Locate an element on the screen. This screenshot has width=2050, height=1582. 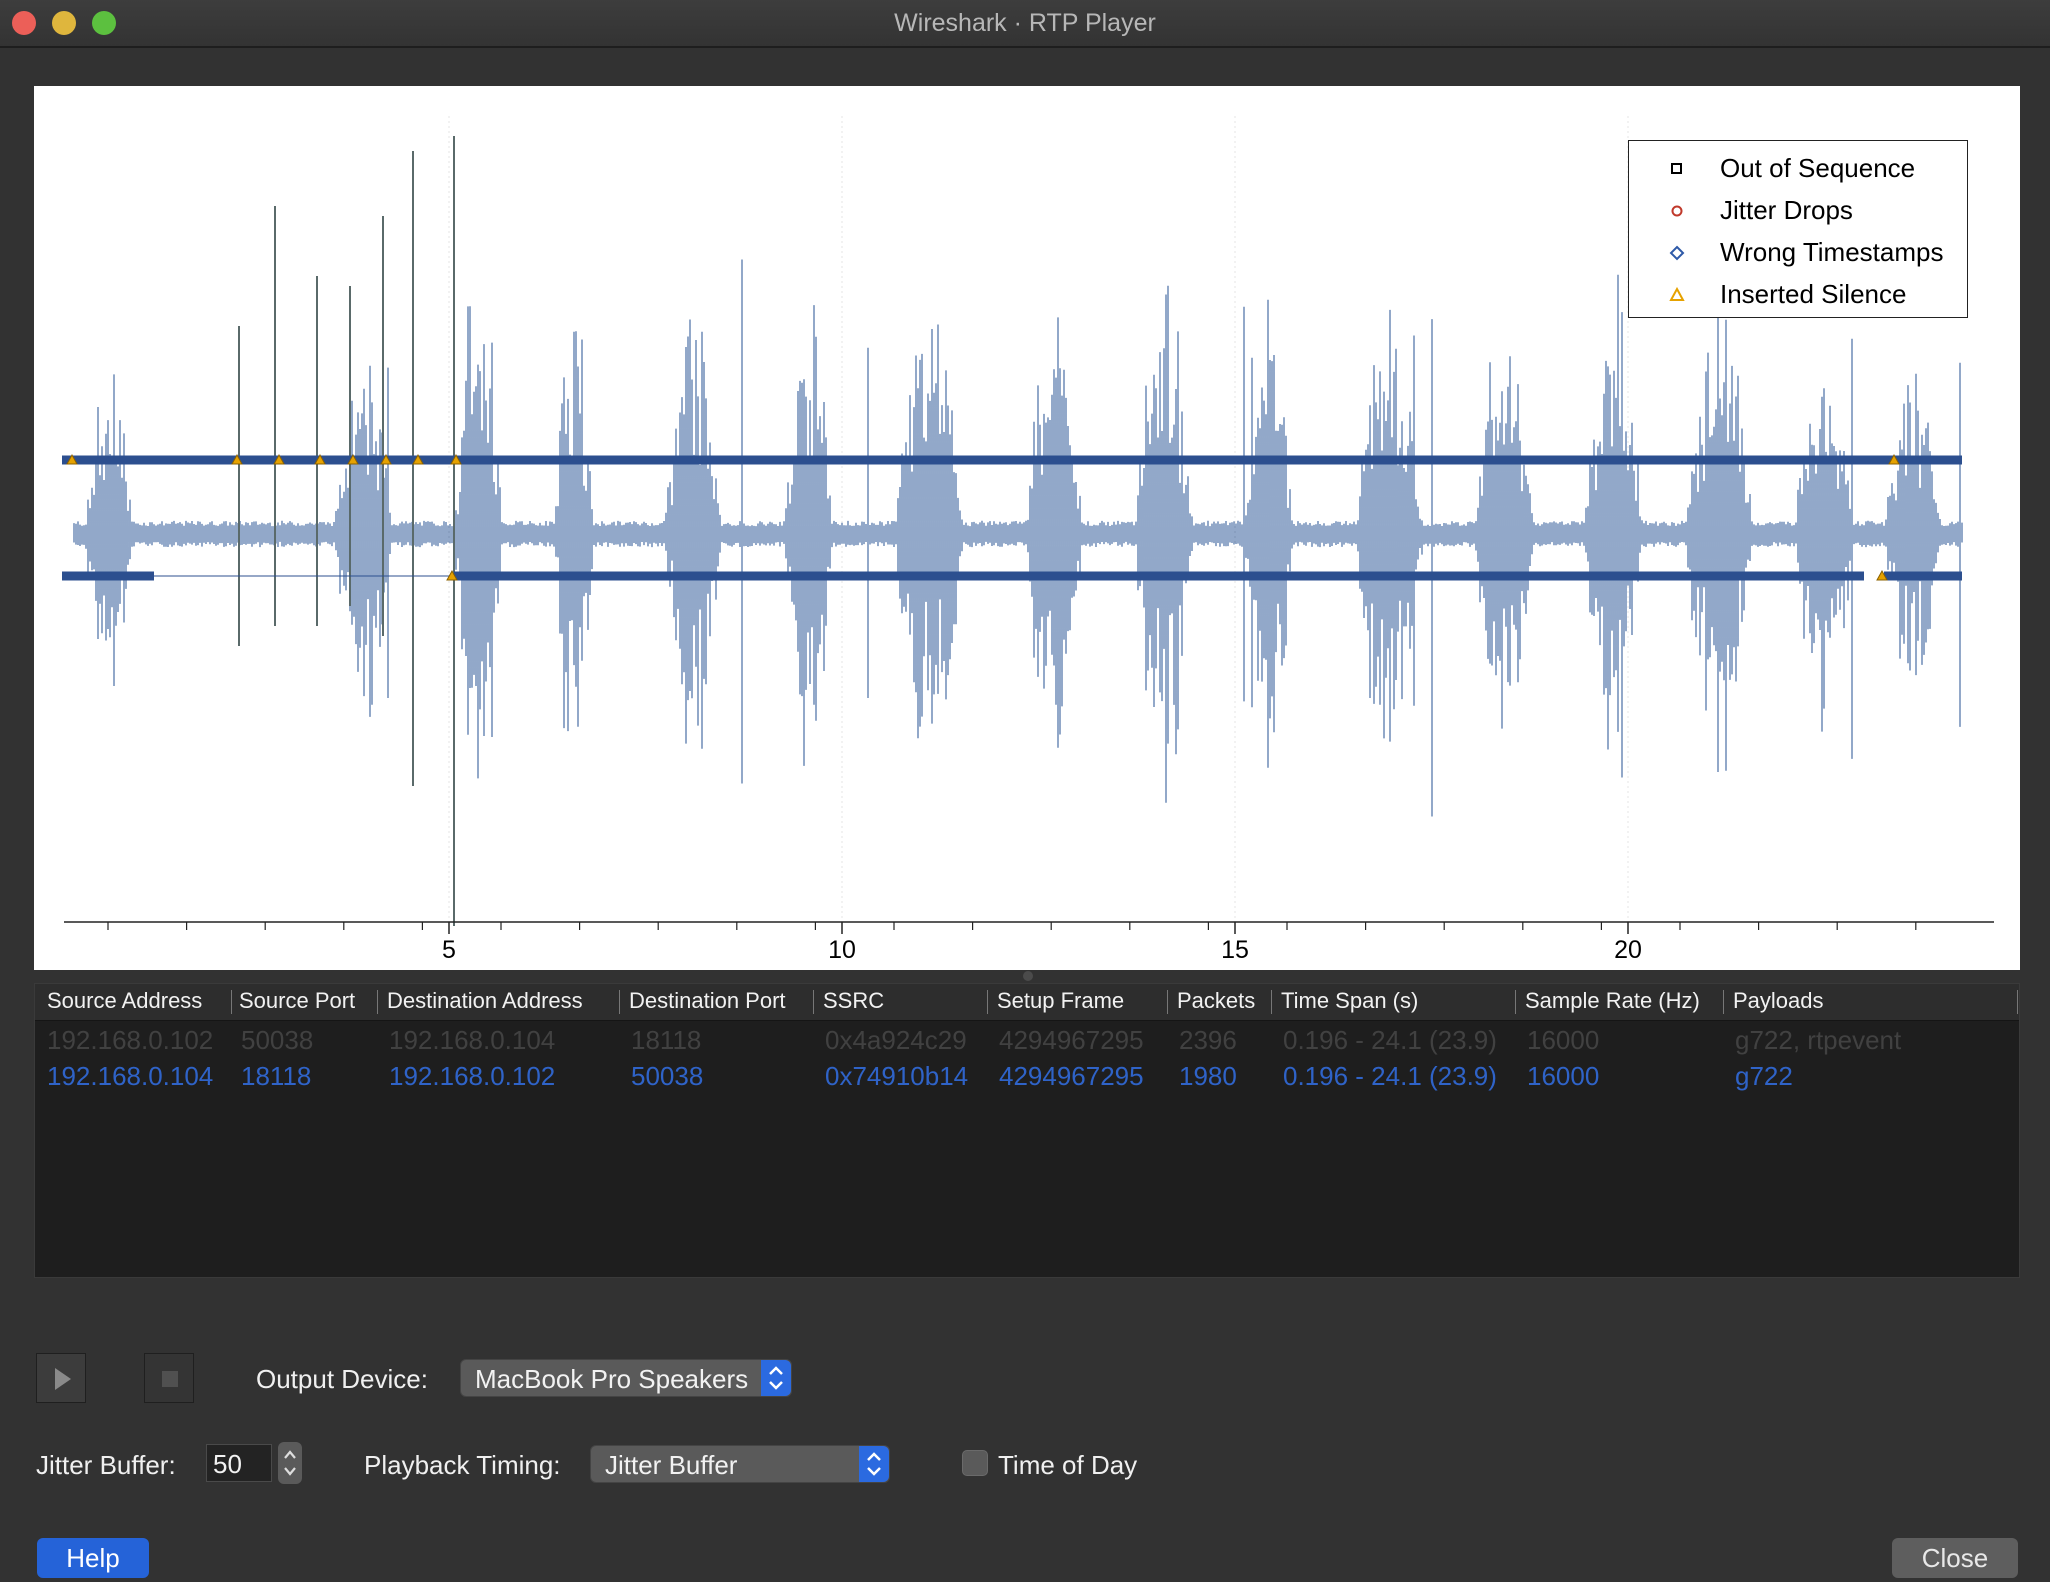
playback-timing-label: Playback Timing: is located at coordinates (462, 1465).